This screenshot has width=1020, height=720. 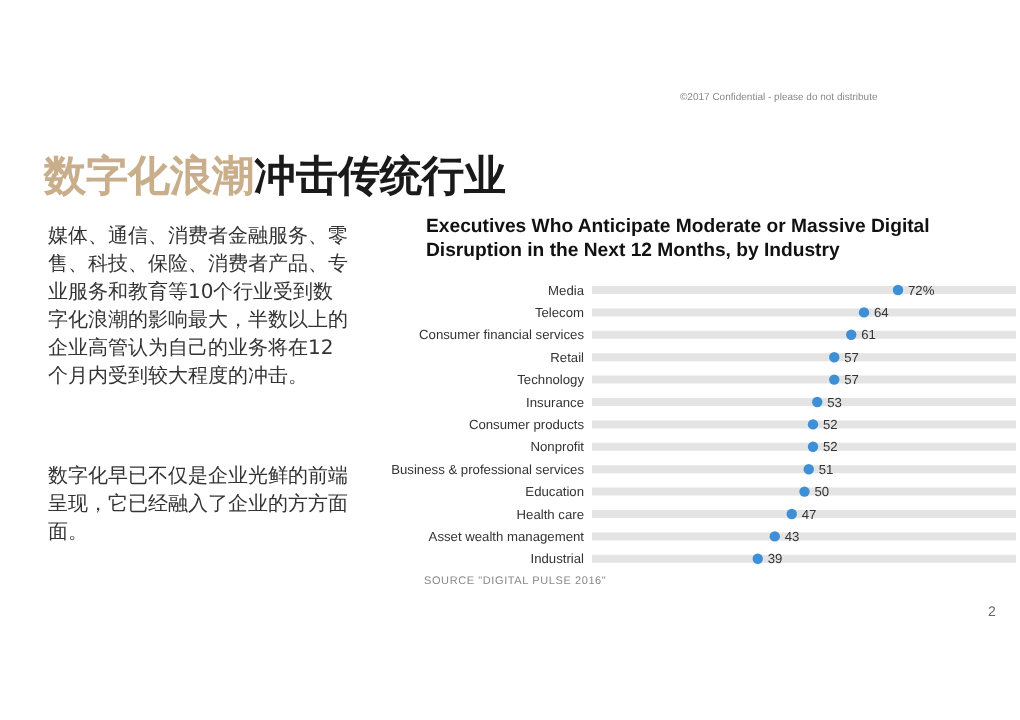 What do you see at coordinates (679, 239) in the screenshot?
I see `chart-title: Executives Who Anticipate Moderate or Massive Digital Disruption in the Next 12 Months, by Industry` at bounding box center [679, 239].